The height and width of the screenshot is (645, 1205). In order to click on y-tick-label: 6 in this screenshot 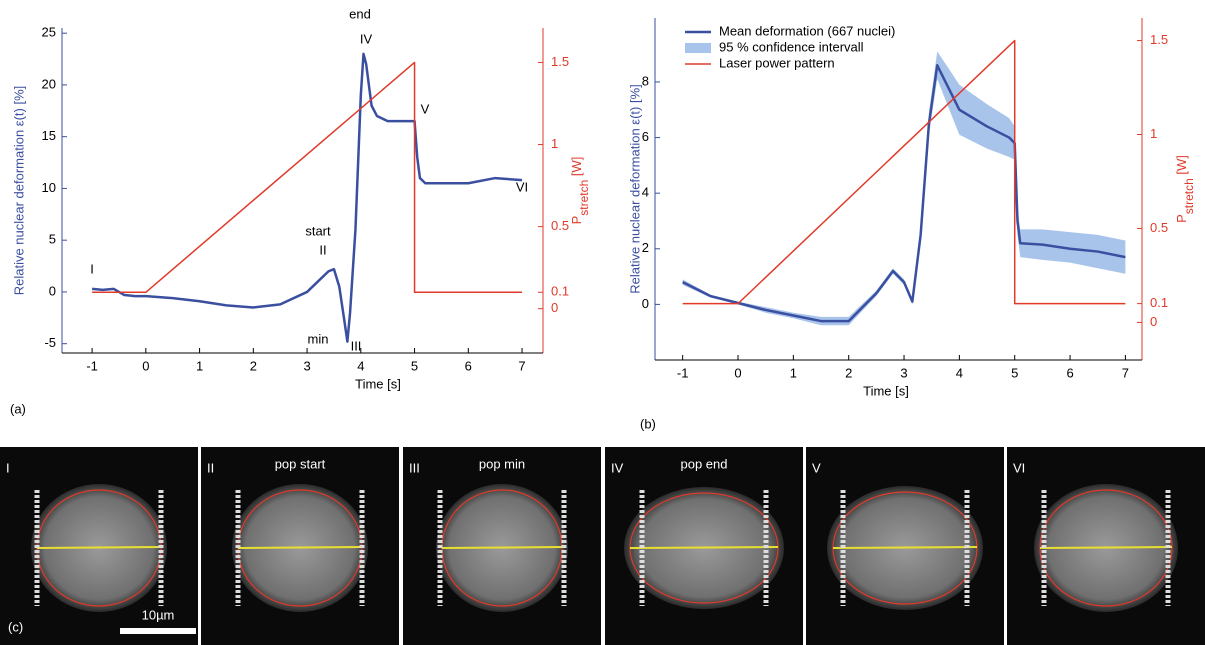, I will do `click(645, 136)`.